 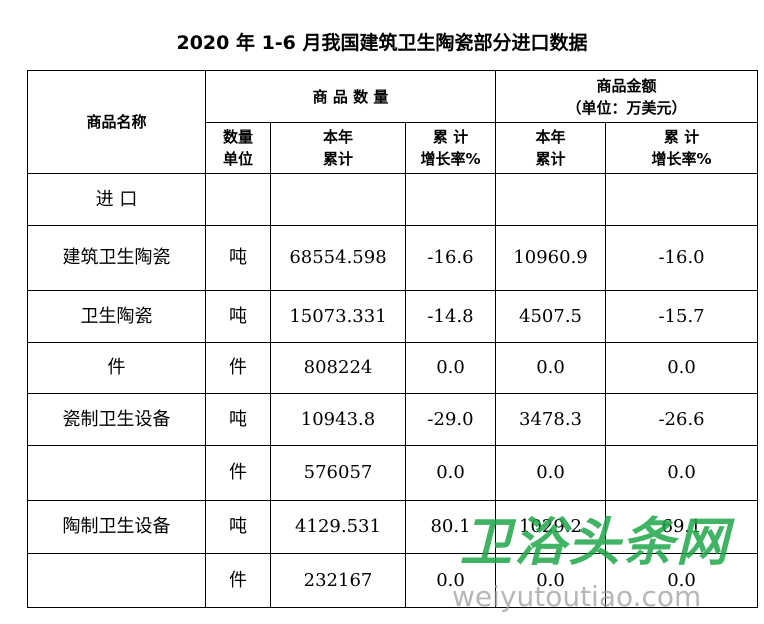 I want to click on title: 2020 年 1-6 月我国建筑卫生陶瓷部分进口数据, so click(x=382, y=43).